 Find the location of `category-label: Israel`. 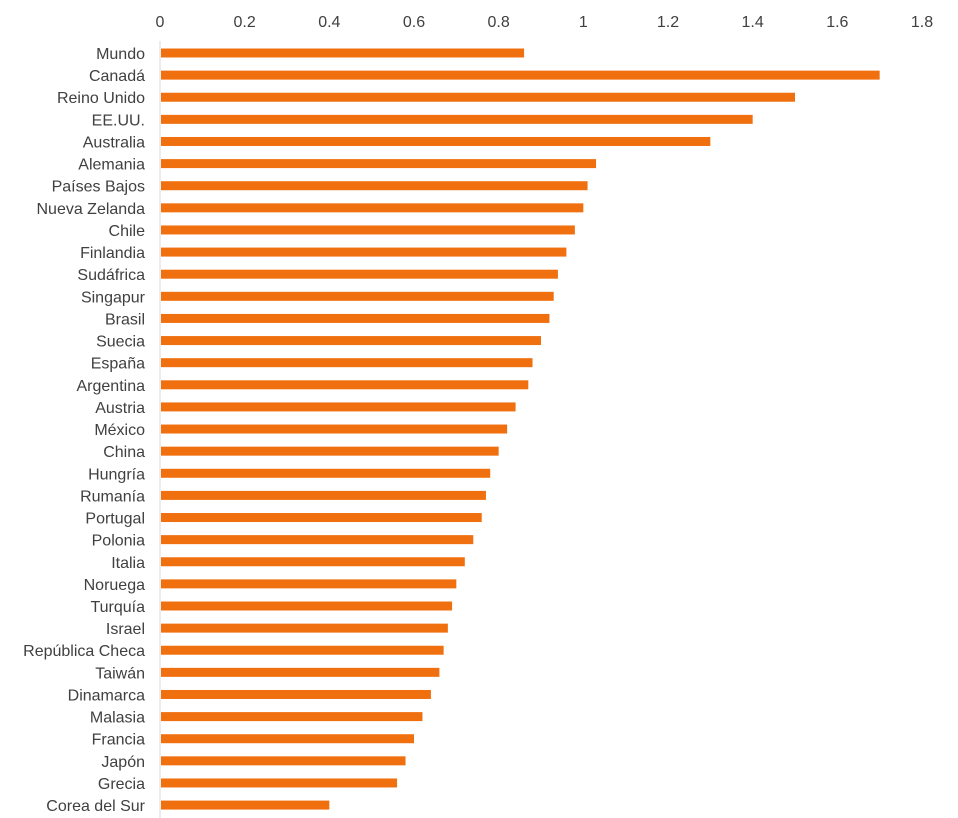

category-label: Israel is located at coordinates (125, 629).